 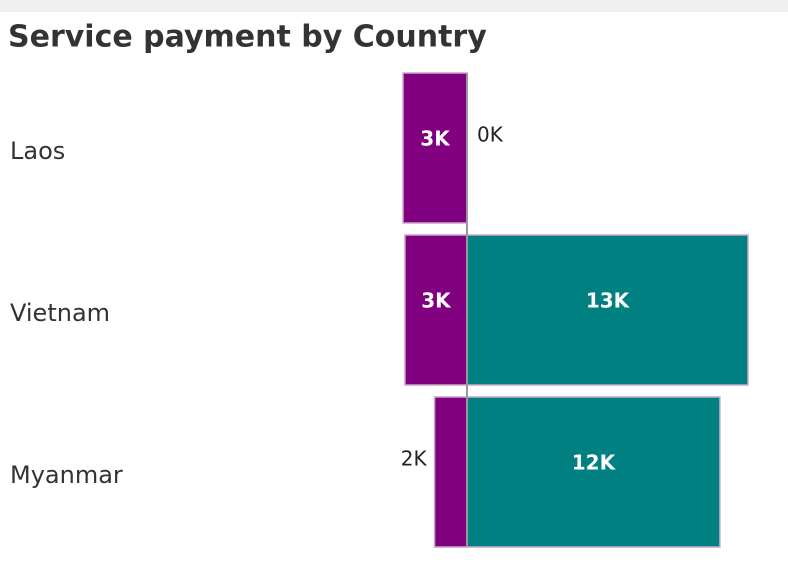 What do you see at coordinates (247, 37) in the screenshot?
I see `chart-title: Service payment by Country` at bounding box center [247, 37].